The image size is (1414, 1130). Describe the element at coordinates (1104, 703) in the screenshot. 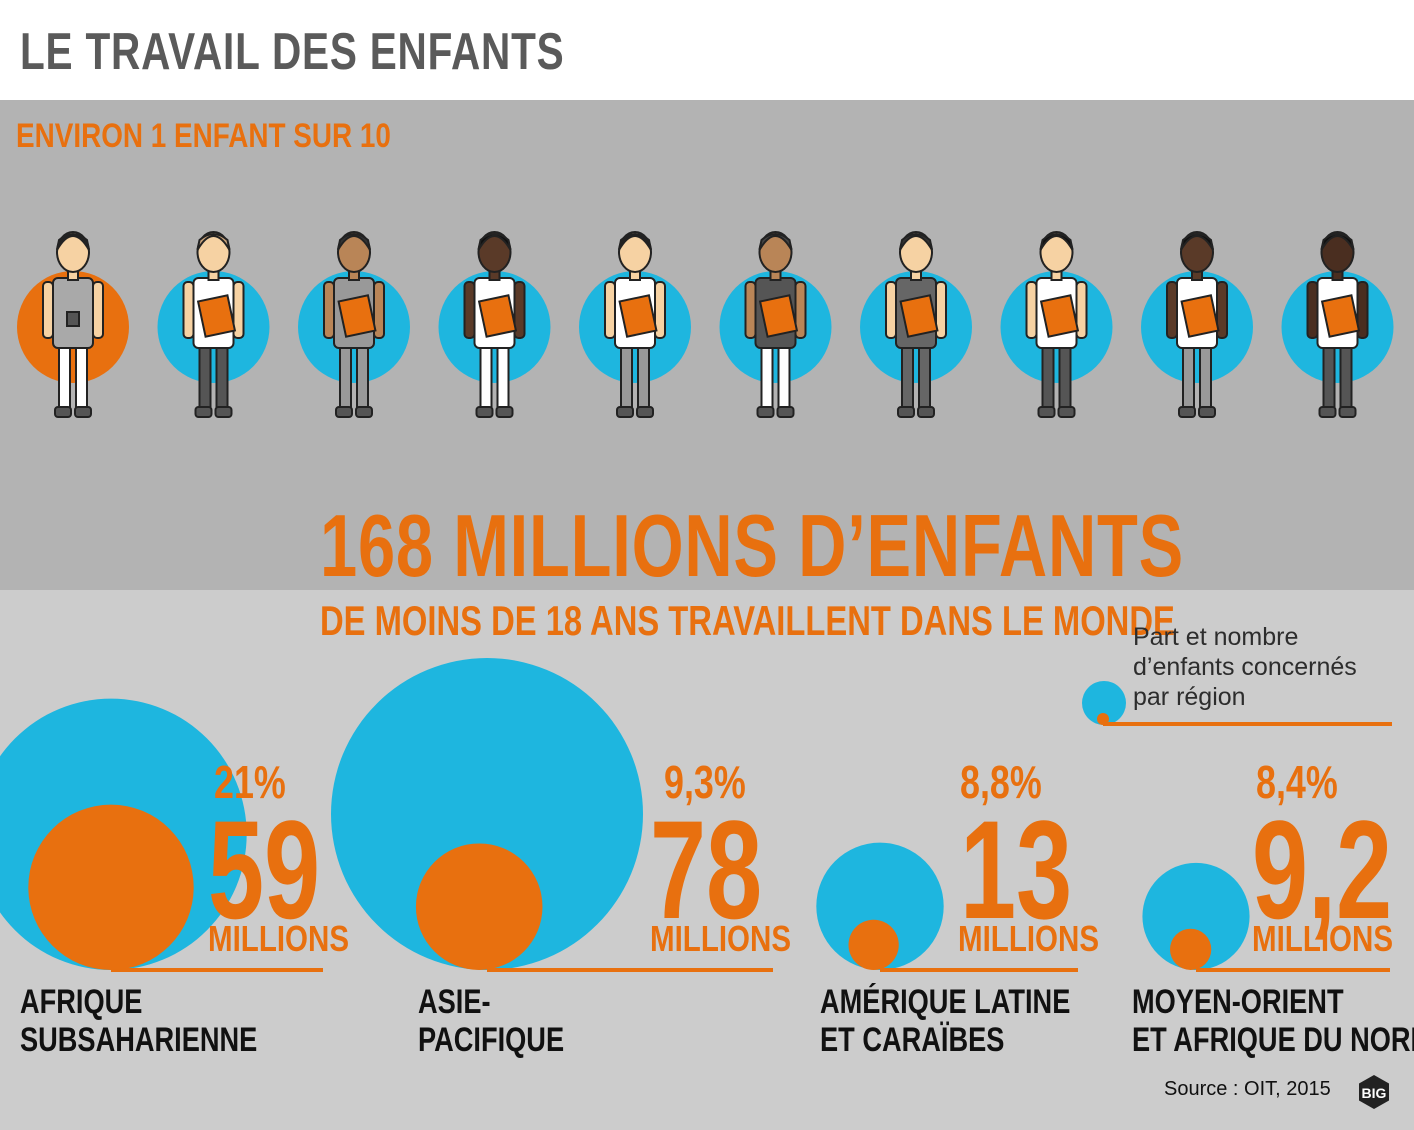

I see `legend-bubble-icon` at that location.